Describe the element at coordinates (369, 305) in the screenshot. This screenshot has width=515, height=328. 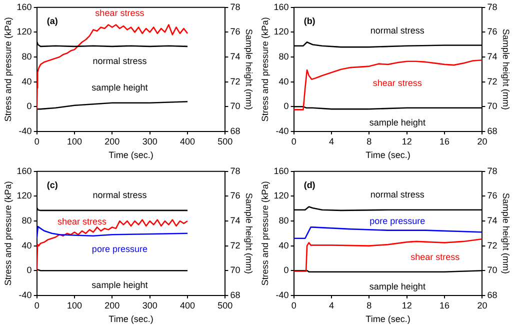
I see `x-tick-label: 8` at that location.